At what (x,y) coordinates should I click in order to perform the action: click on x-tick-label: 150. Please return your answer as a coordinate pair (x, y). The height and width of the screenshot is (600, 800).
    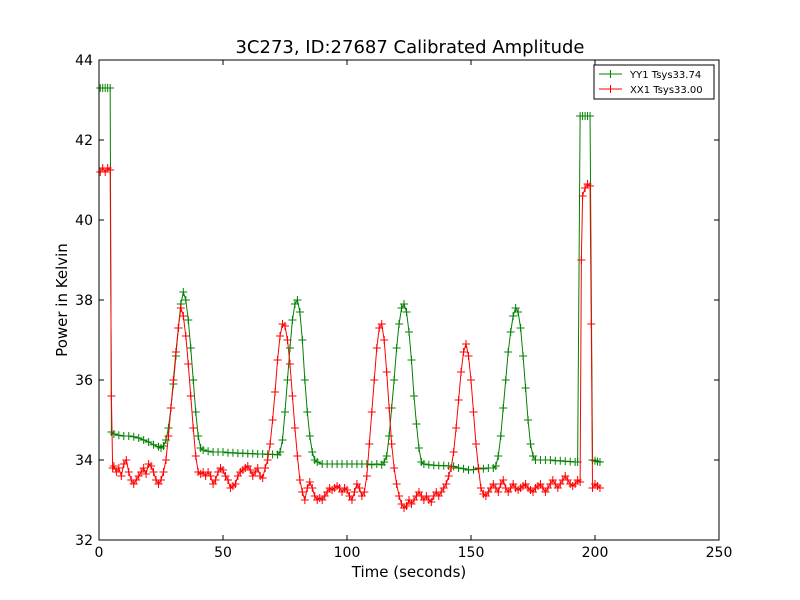
    Looking at the image, I should click on (471, 553).